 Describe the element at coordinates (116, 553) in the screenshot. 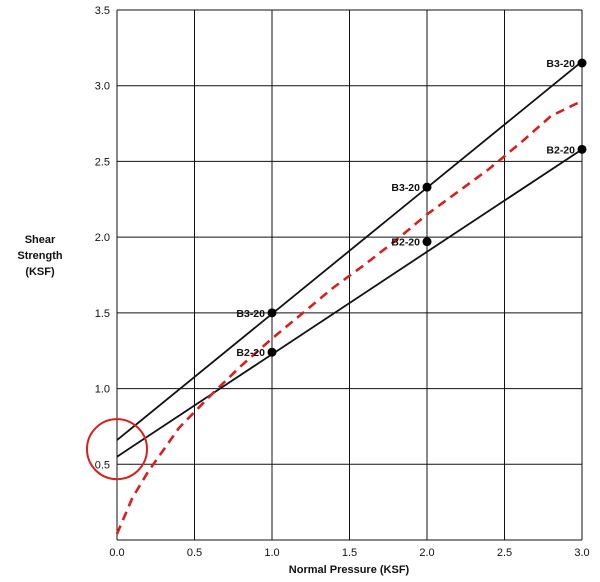

I see `x-tick-label: 0.0` at that location.